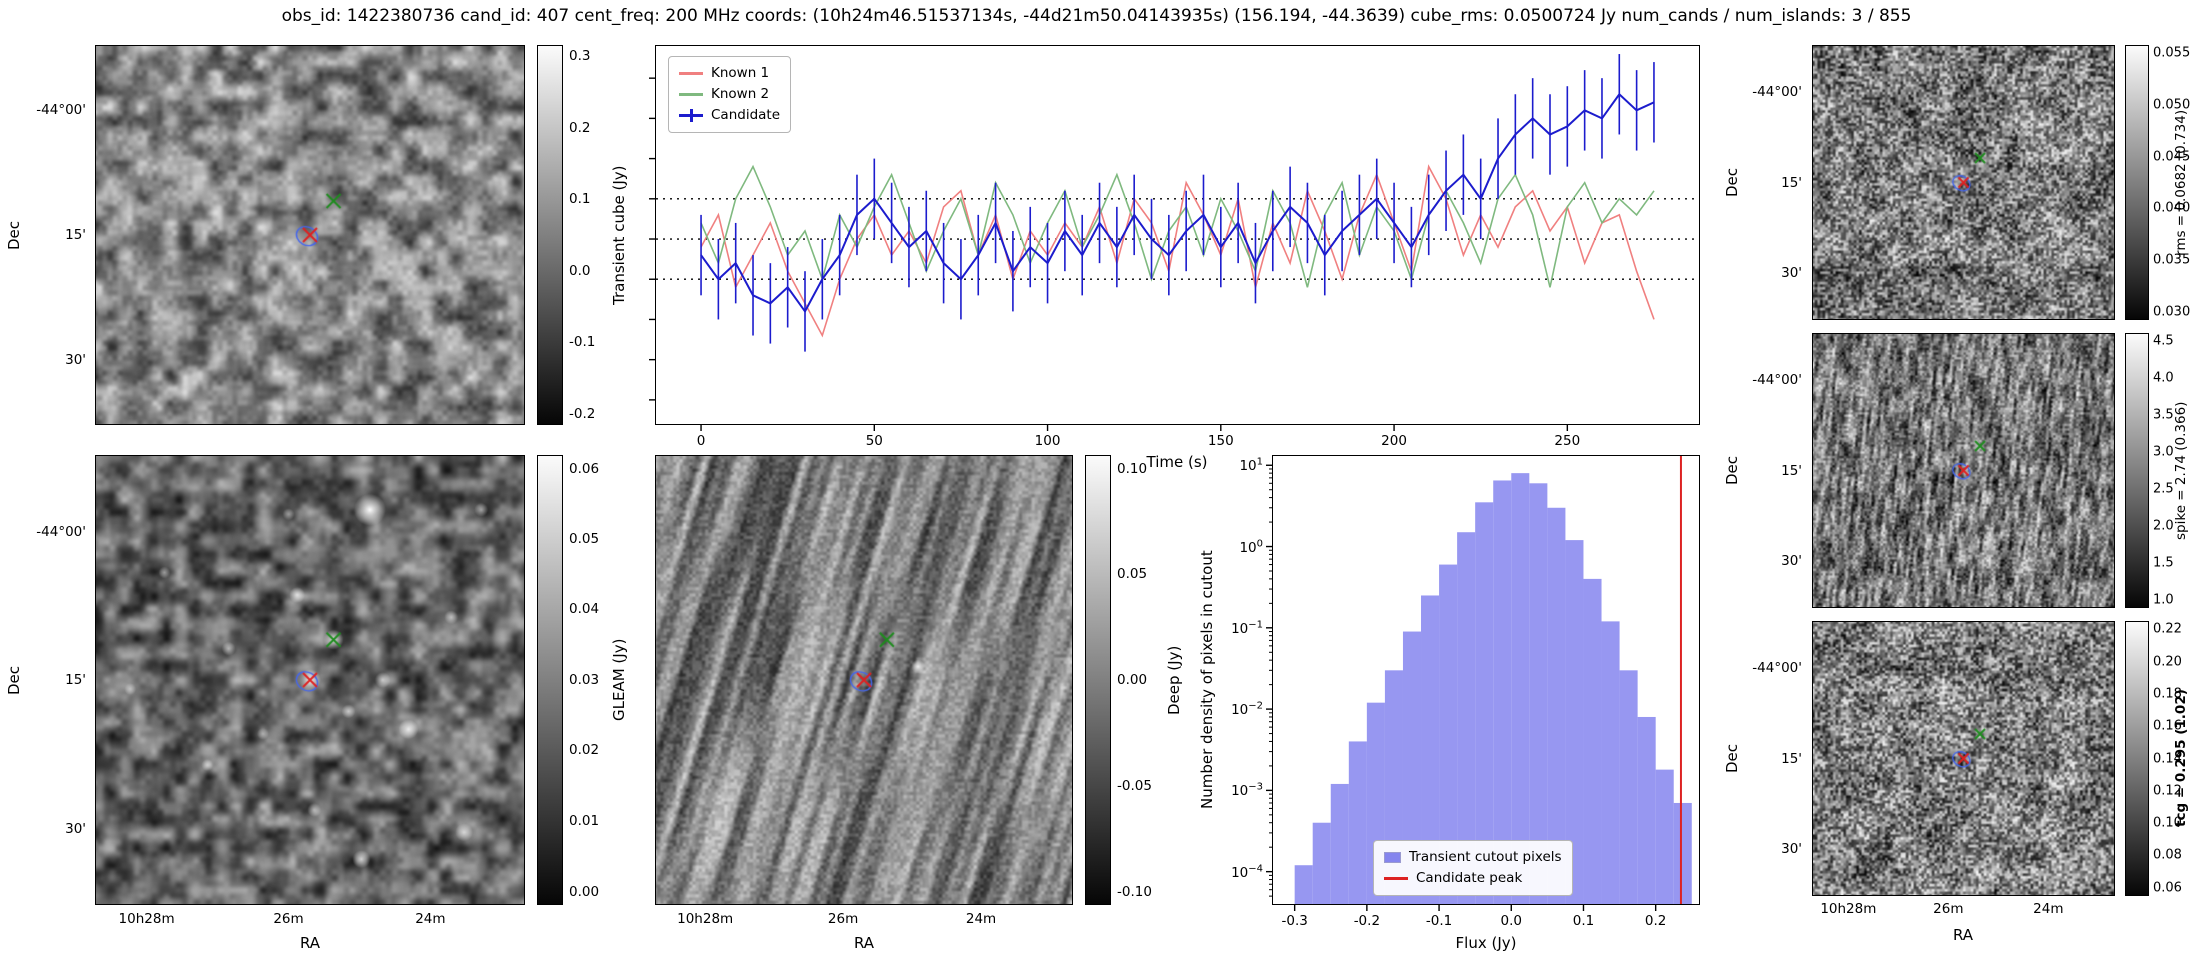 The image size is (2193, 960). I want to click on tcg-ra-label: RA, so click(1963, 935).